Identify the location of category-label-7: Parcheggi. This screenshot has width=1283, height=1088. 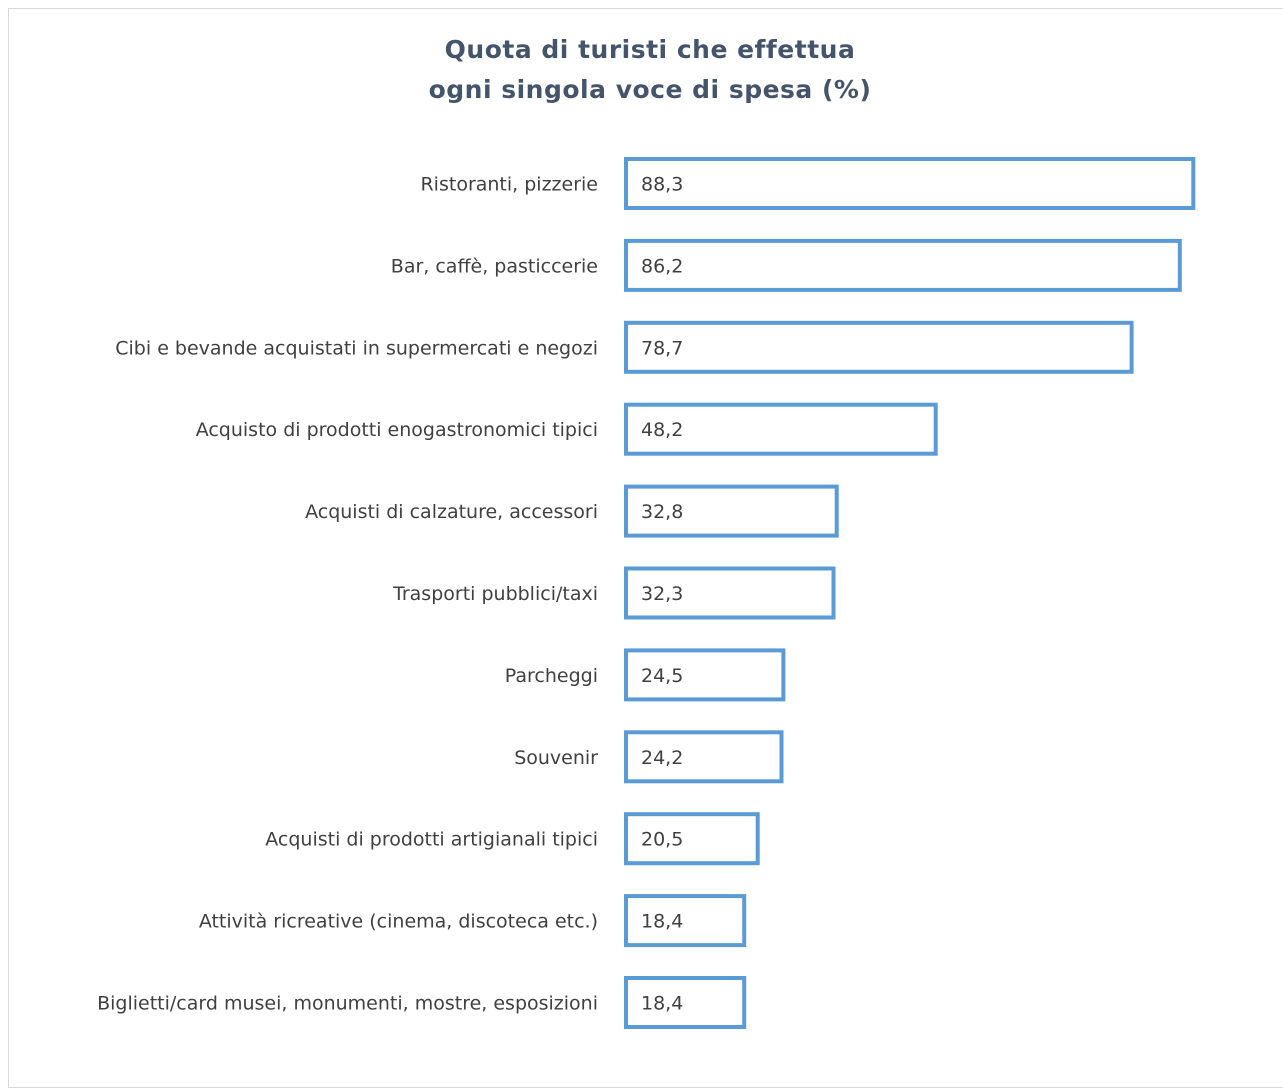
(551, 676).